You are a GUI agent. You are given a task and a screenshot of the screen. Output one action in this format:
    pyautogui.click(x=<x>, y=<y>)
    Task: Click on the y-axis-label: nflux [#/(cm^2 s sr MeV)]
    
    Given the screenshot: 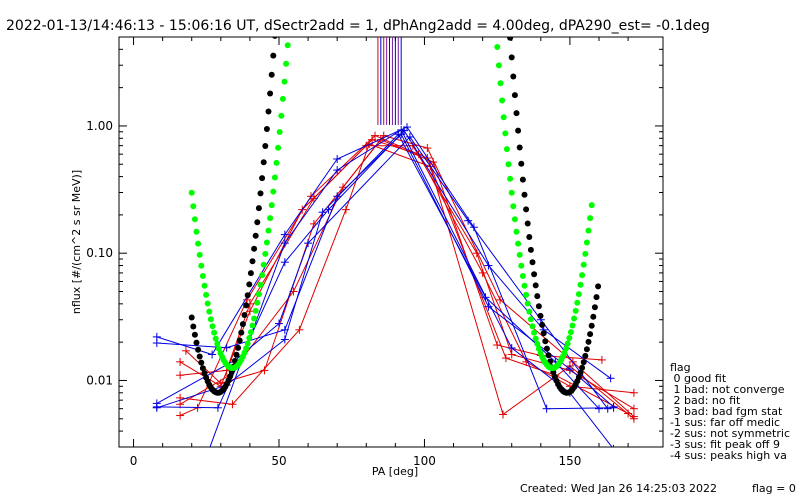 What is the action you would take?
    pyautogui.click(x=76, y=242)
    